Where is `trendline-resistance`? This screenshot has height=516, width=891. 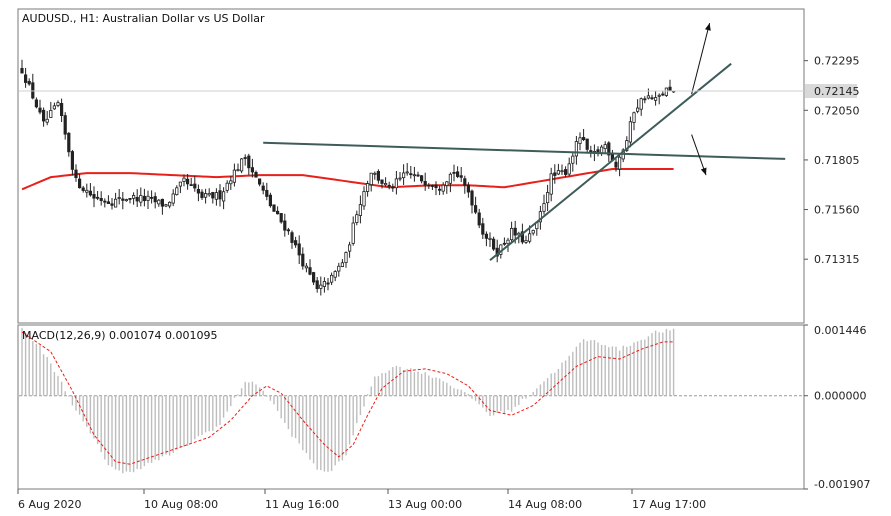
trendline-resistance is located at coordinates (524, 150).